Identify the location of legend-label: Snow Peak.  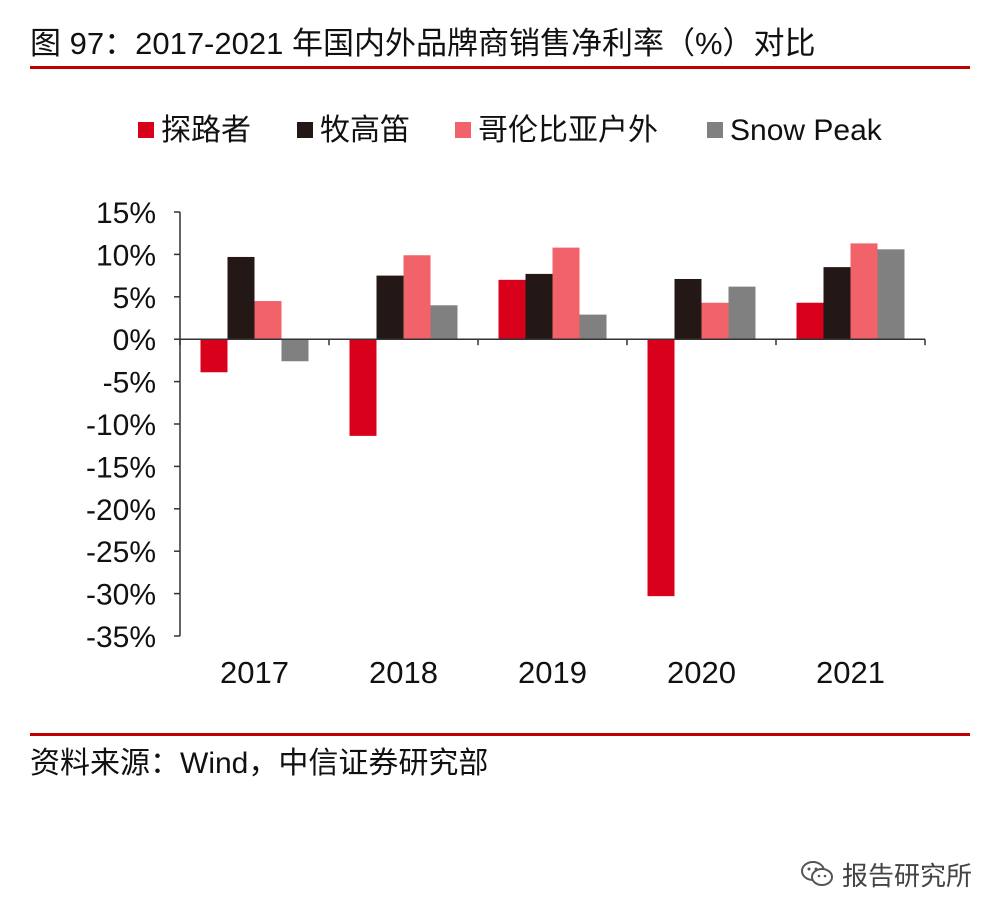
(806, 130).